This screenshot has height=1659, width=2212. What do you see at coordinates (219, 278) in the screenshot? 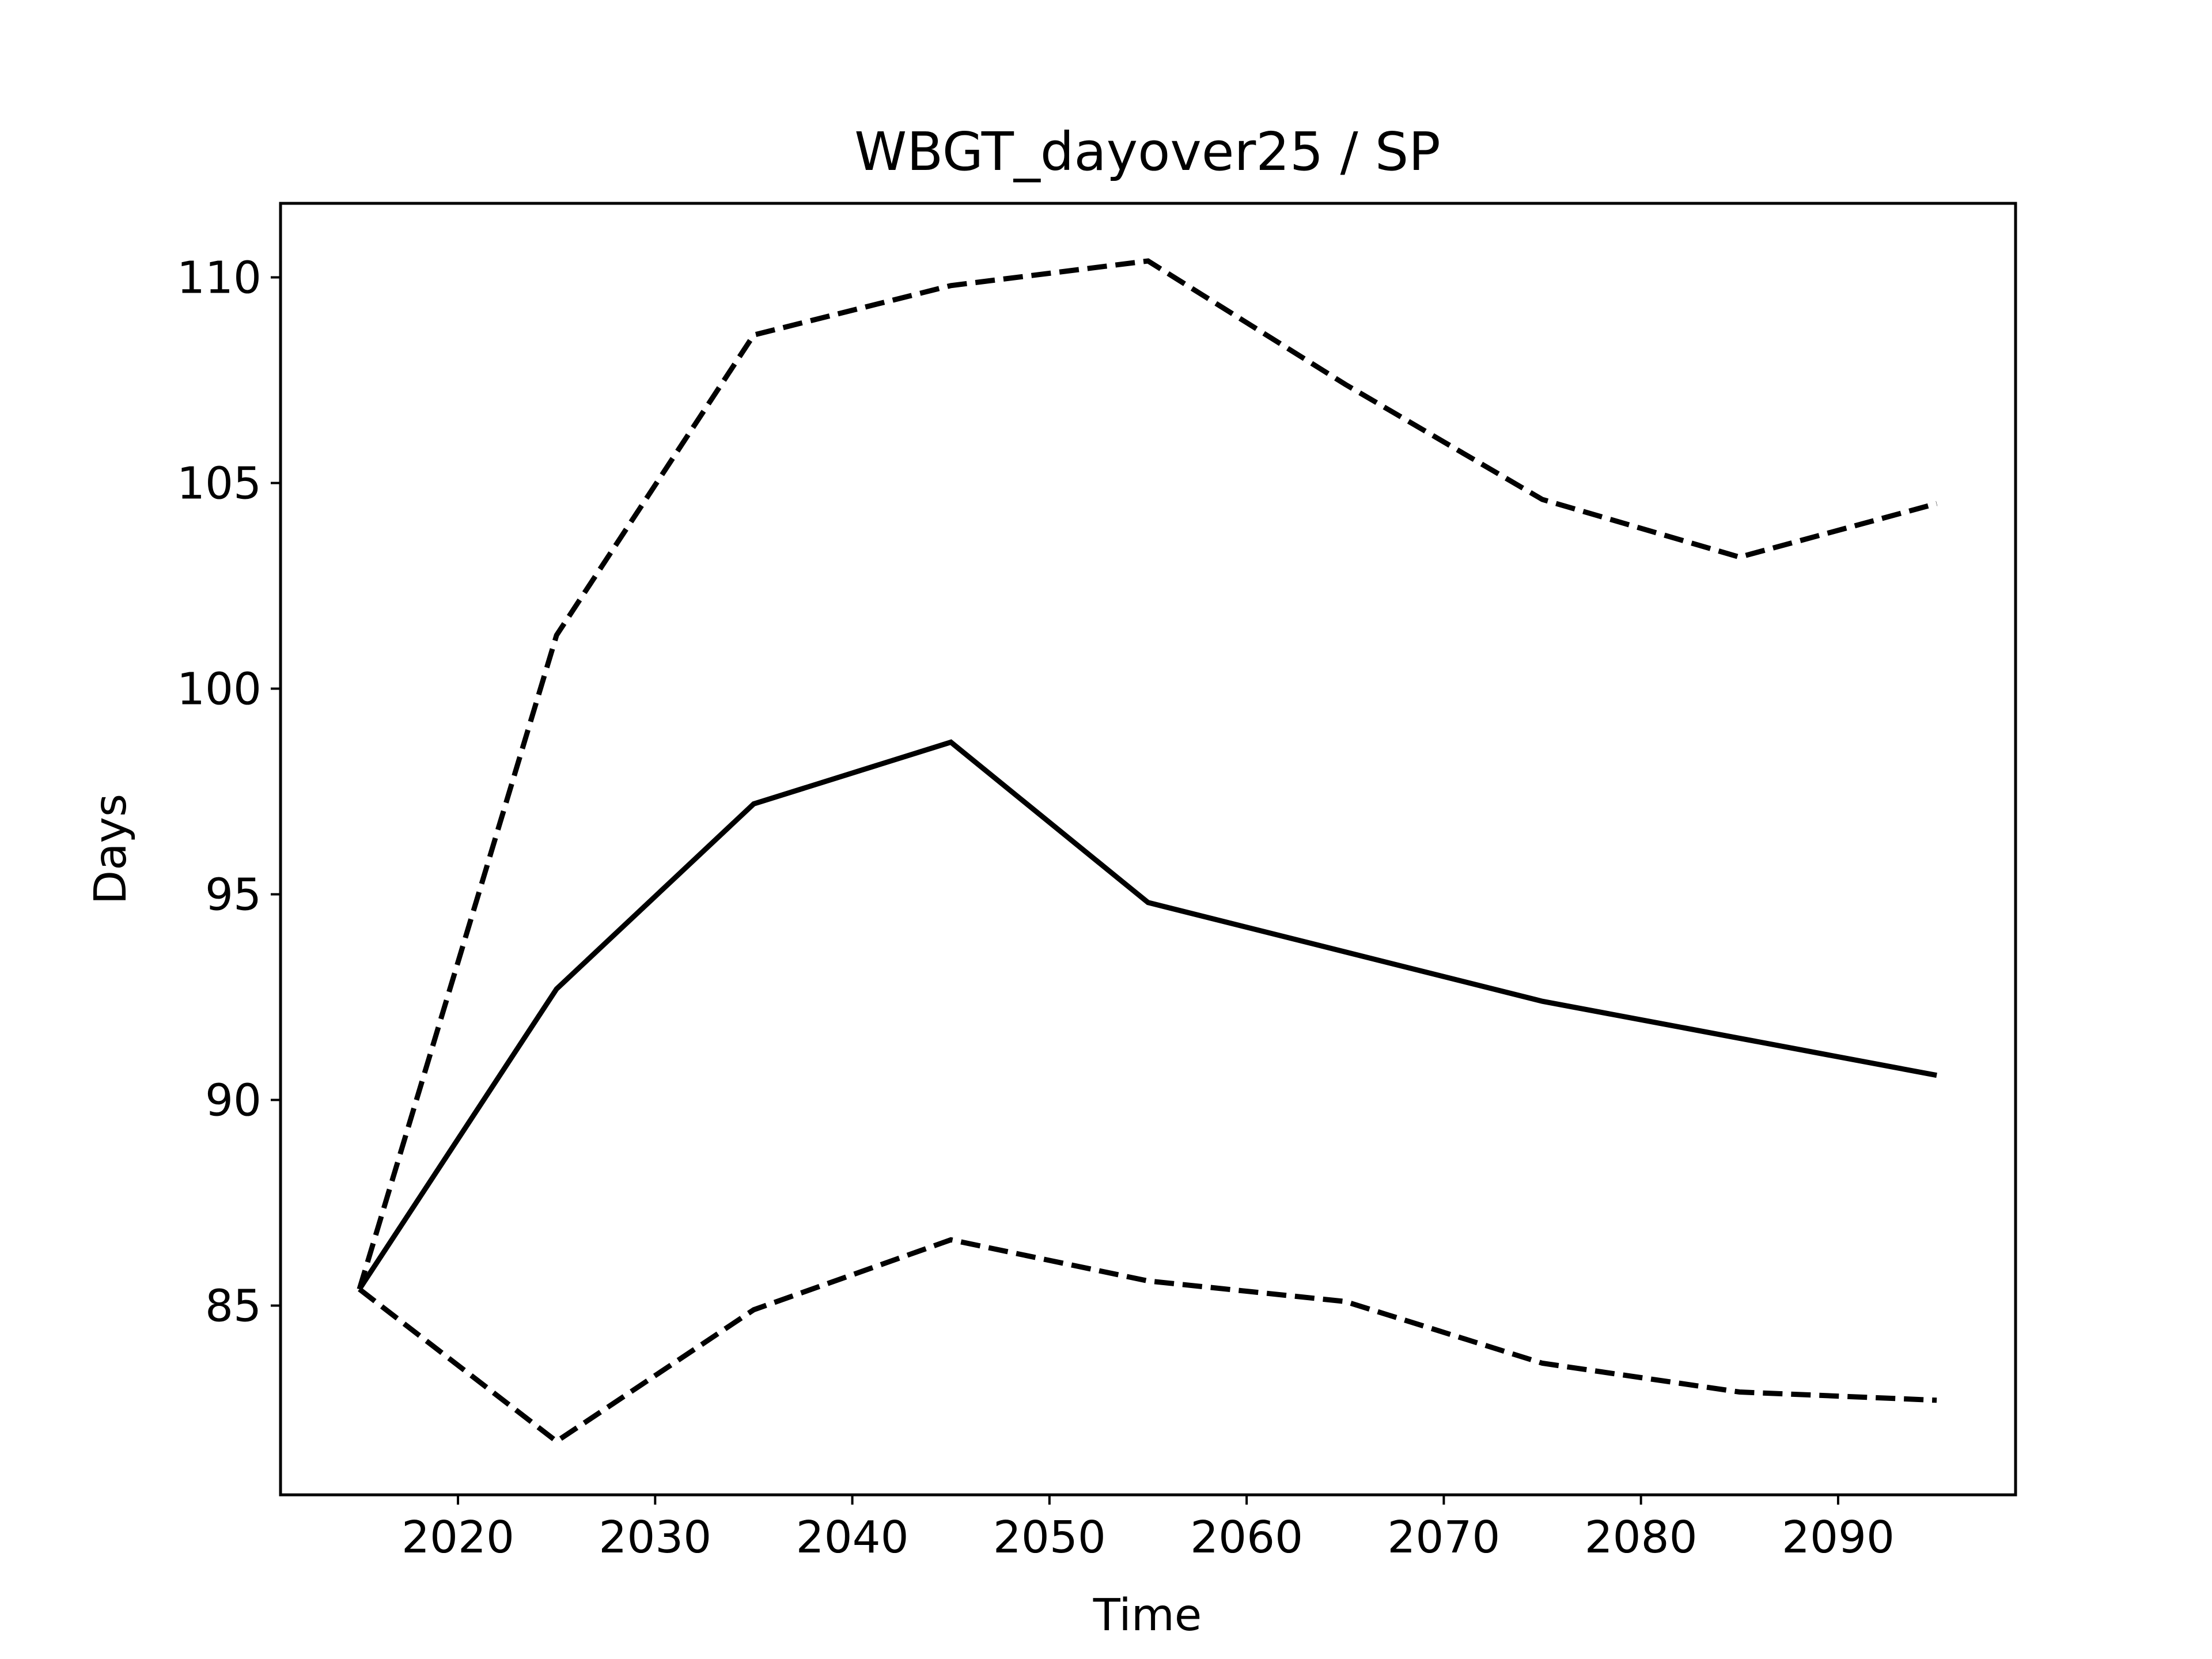
I see `y-tick-label: 110` at bounding box center [219, 278].